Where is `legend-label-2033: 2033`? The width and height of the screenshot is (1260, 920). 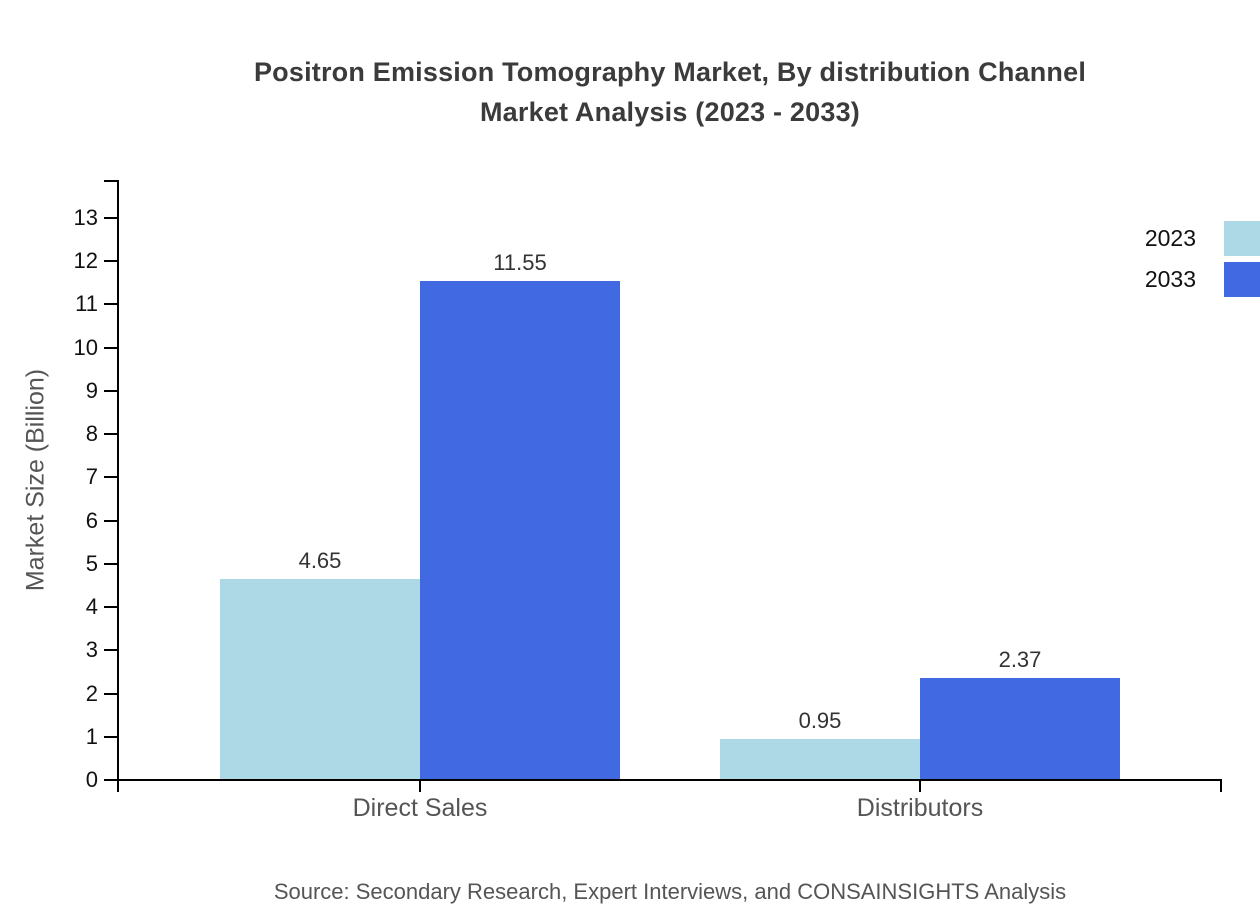
legend-label-2033: 2033 is located at coordinates (1170, 279).